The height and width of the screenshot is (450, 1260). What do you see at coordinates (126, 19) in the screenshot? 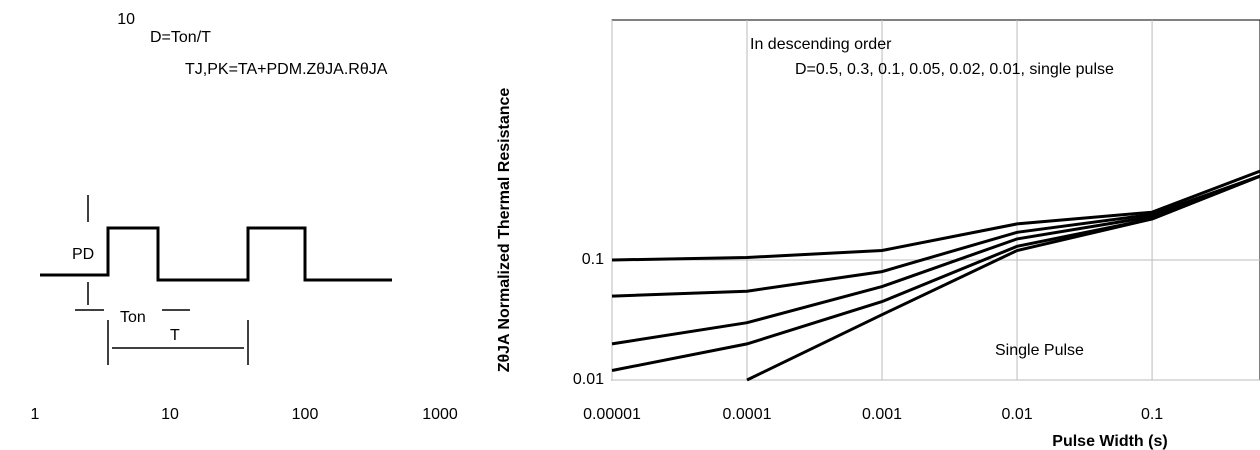
I see `y-tick-label: 10` at bounding box center [126, 19].